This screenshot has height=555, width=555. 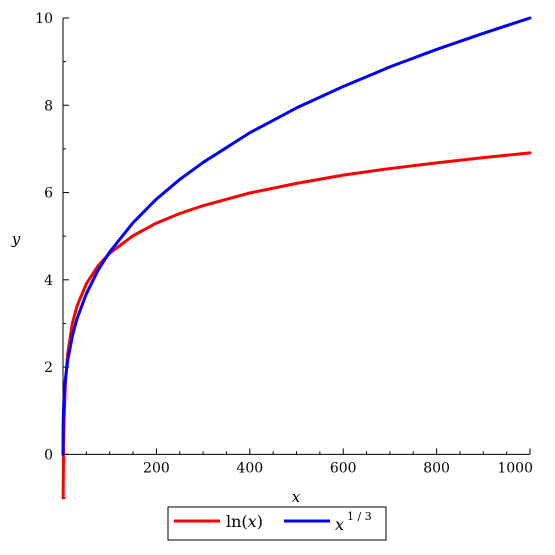 What do you see at coordinates (237, 521) in the screenshot?
I see `legend-ln-base: ln(` at bounding box center [237, 521].